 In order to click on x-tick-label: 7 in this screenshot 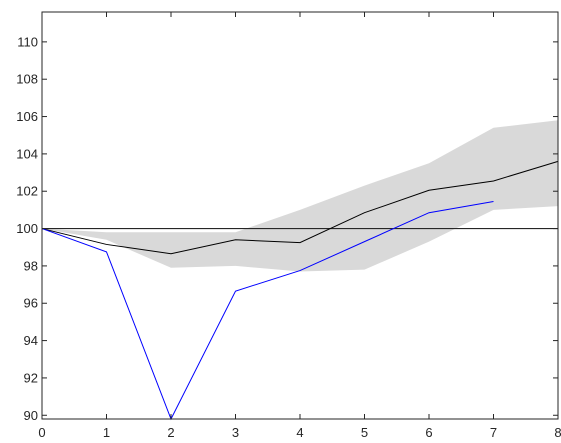, I will do `click(493, 432)`.